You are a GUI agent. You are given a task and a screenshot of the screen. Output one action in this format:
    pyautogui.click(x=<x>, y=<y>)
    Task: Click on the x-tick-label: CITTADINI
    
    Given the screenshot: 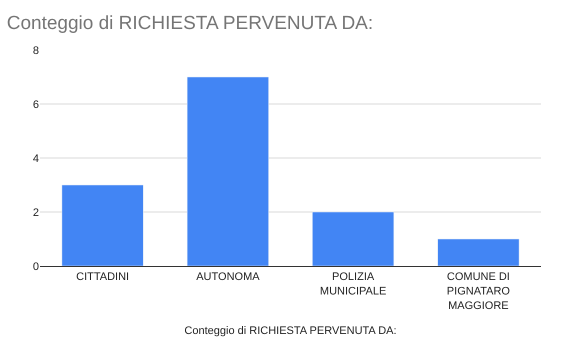 What is the action you would take?
    pyautogui.click(x=103, y=277)
    